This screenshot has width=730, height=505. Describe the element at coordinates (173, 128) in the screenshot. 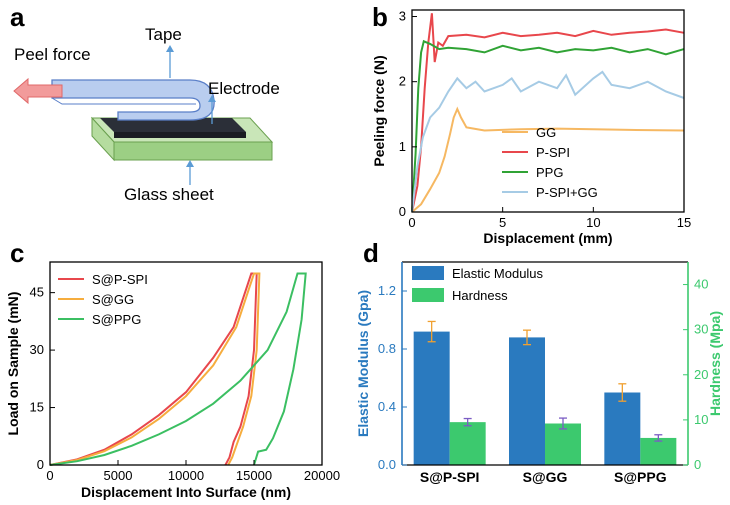

I see `electrode-shape` at that location.